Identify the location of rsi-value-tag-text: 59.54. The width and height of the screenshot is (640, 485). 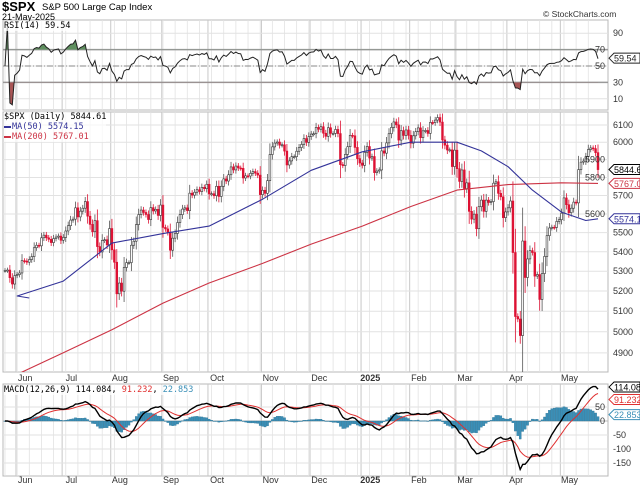
(625, 59).